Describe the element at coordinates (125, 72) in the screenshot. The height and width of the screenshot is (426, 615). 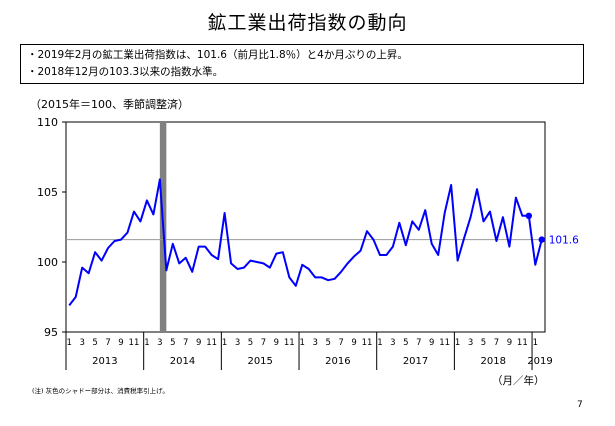
I see `summary-line-2: ・2018年12月の103.3以来の指数水準。` at that location.